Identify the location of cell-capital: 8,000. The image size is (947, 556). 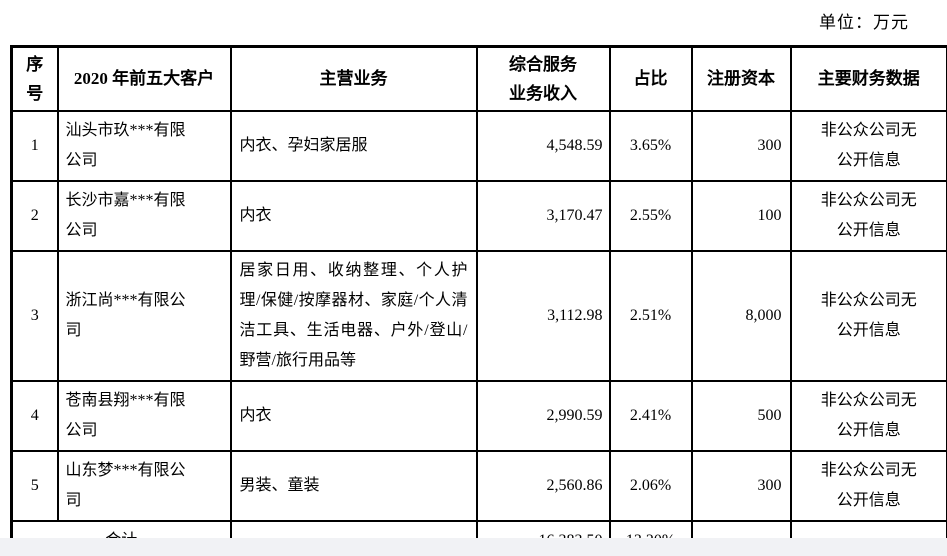
(741, 315).